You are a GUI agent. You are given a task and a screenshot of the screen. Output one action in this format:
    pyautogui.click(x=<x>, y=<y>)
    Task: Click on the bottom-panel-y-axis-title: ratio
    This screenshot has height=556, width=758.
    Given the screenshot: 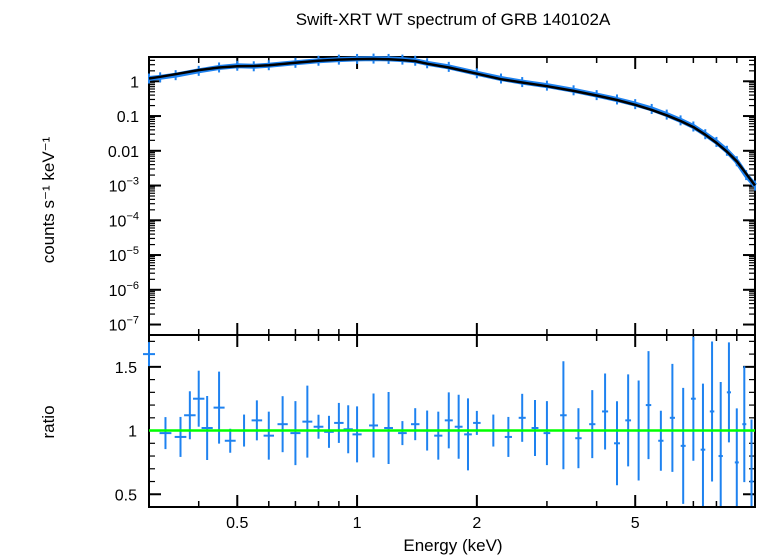 What is the action you would take?
    pyautogui.click(x=48, y=421)
    